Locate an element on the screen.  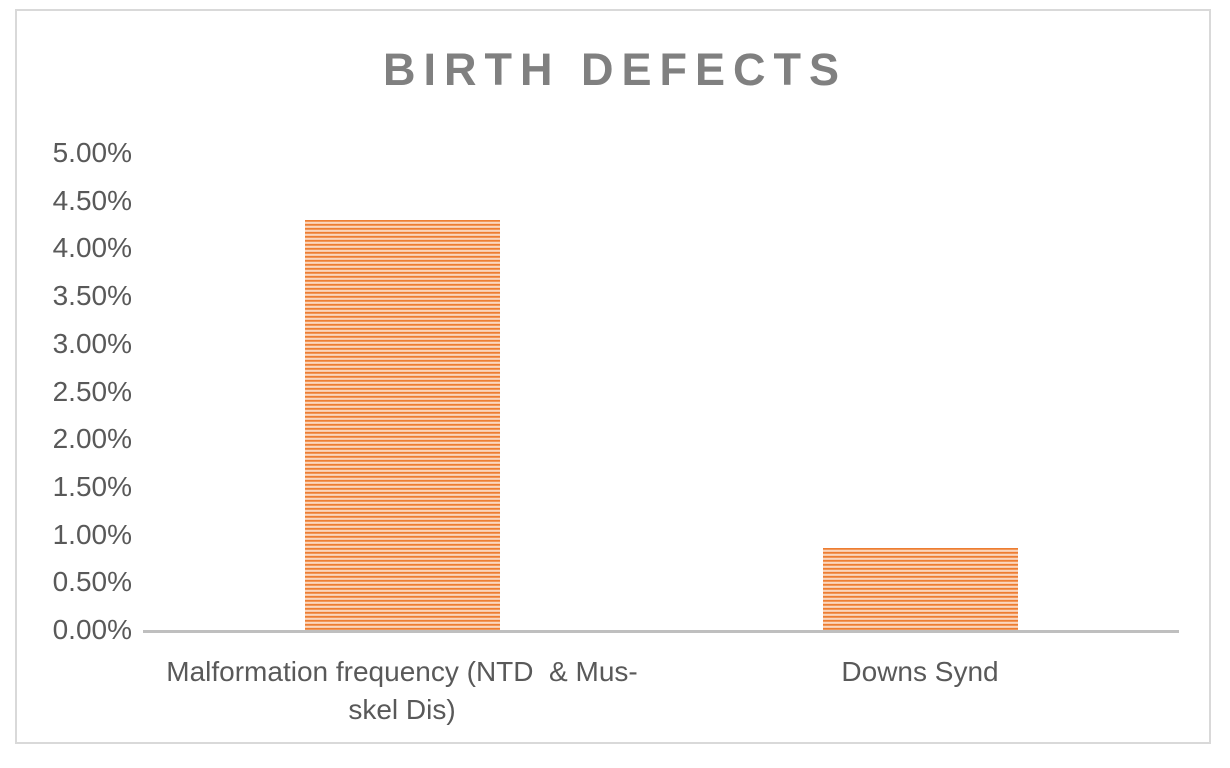
y-tick-label: 1.50% is located at coordinates (92, 486).